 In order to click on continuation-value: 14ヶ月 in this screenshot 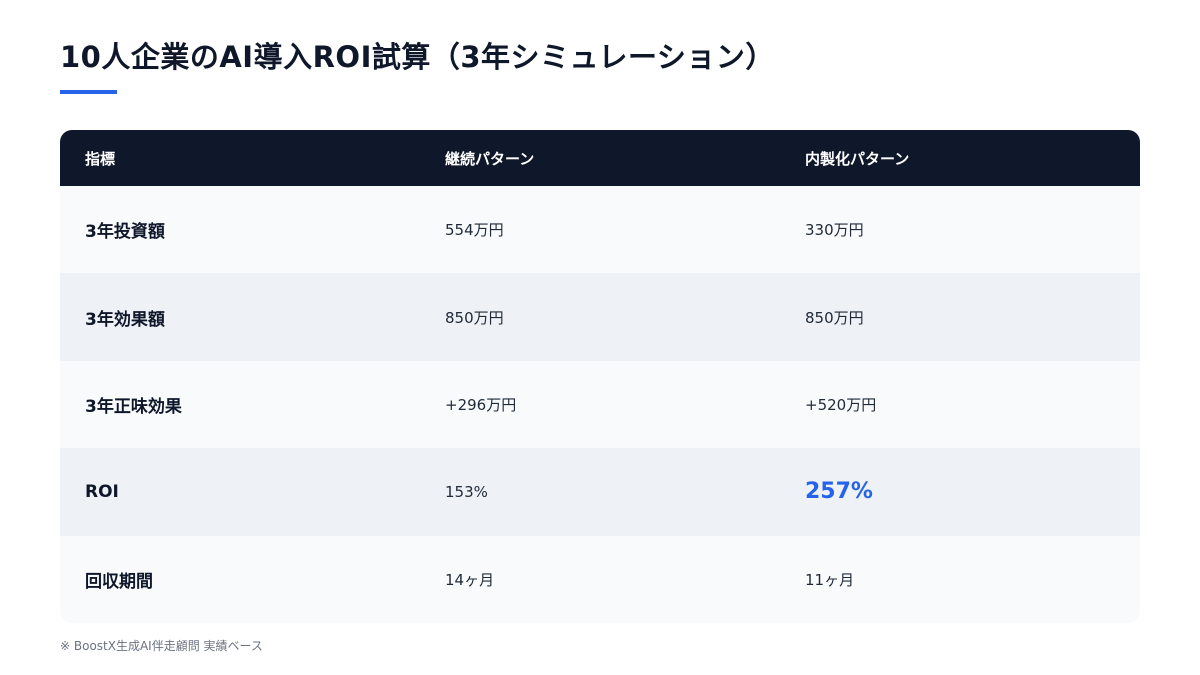, I will do `click(470, 579)`.